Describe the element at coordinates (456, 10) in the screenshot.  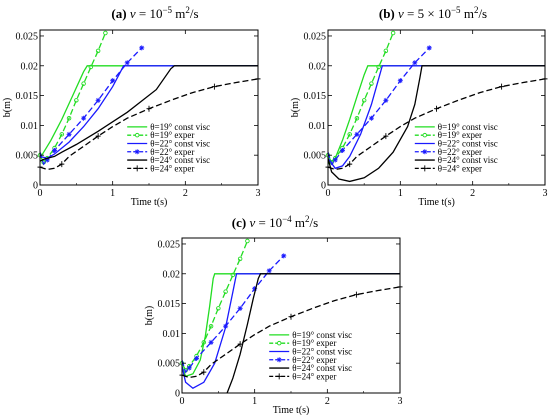
I see `nu-exponent: −5` at that location.